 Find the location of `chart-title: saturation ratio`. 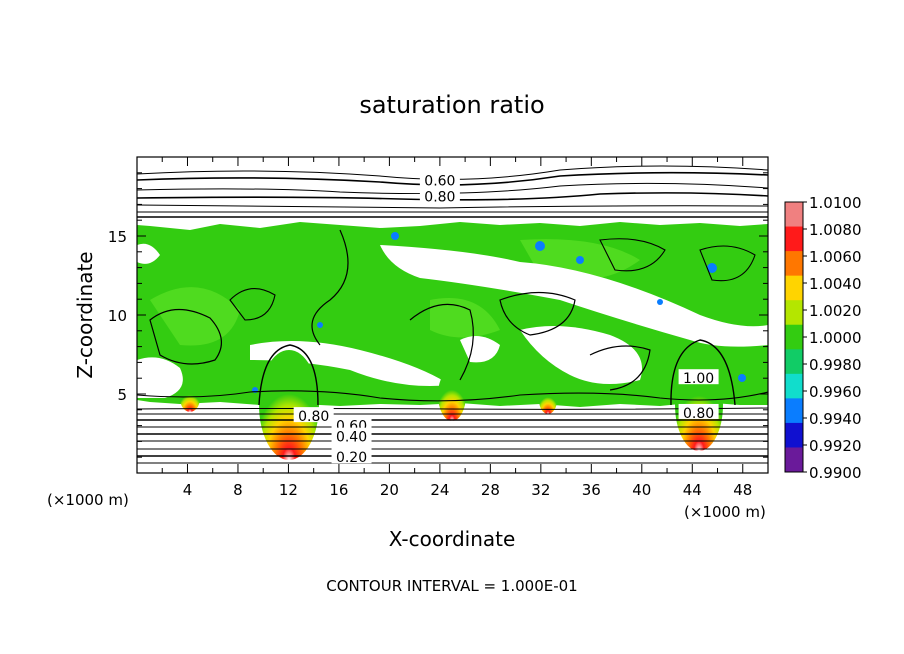

chart-title: saturation ratio is located at coordinates (451, 105).